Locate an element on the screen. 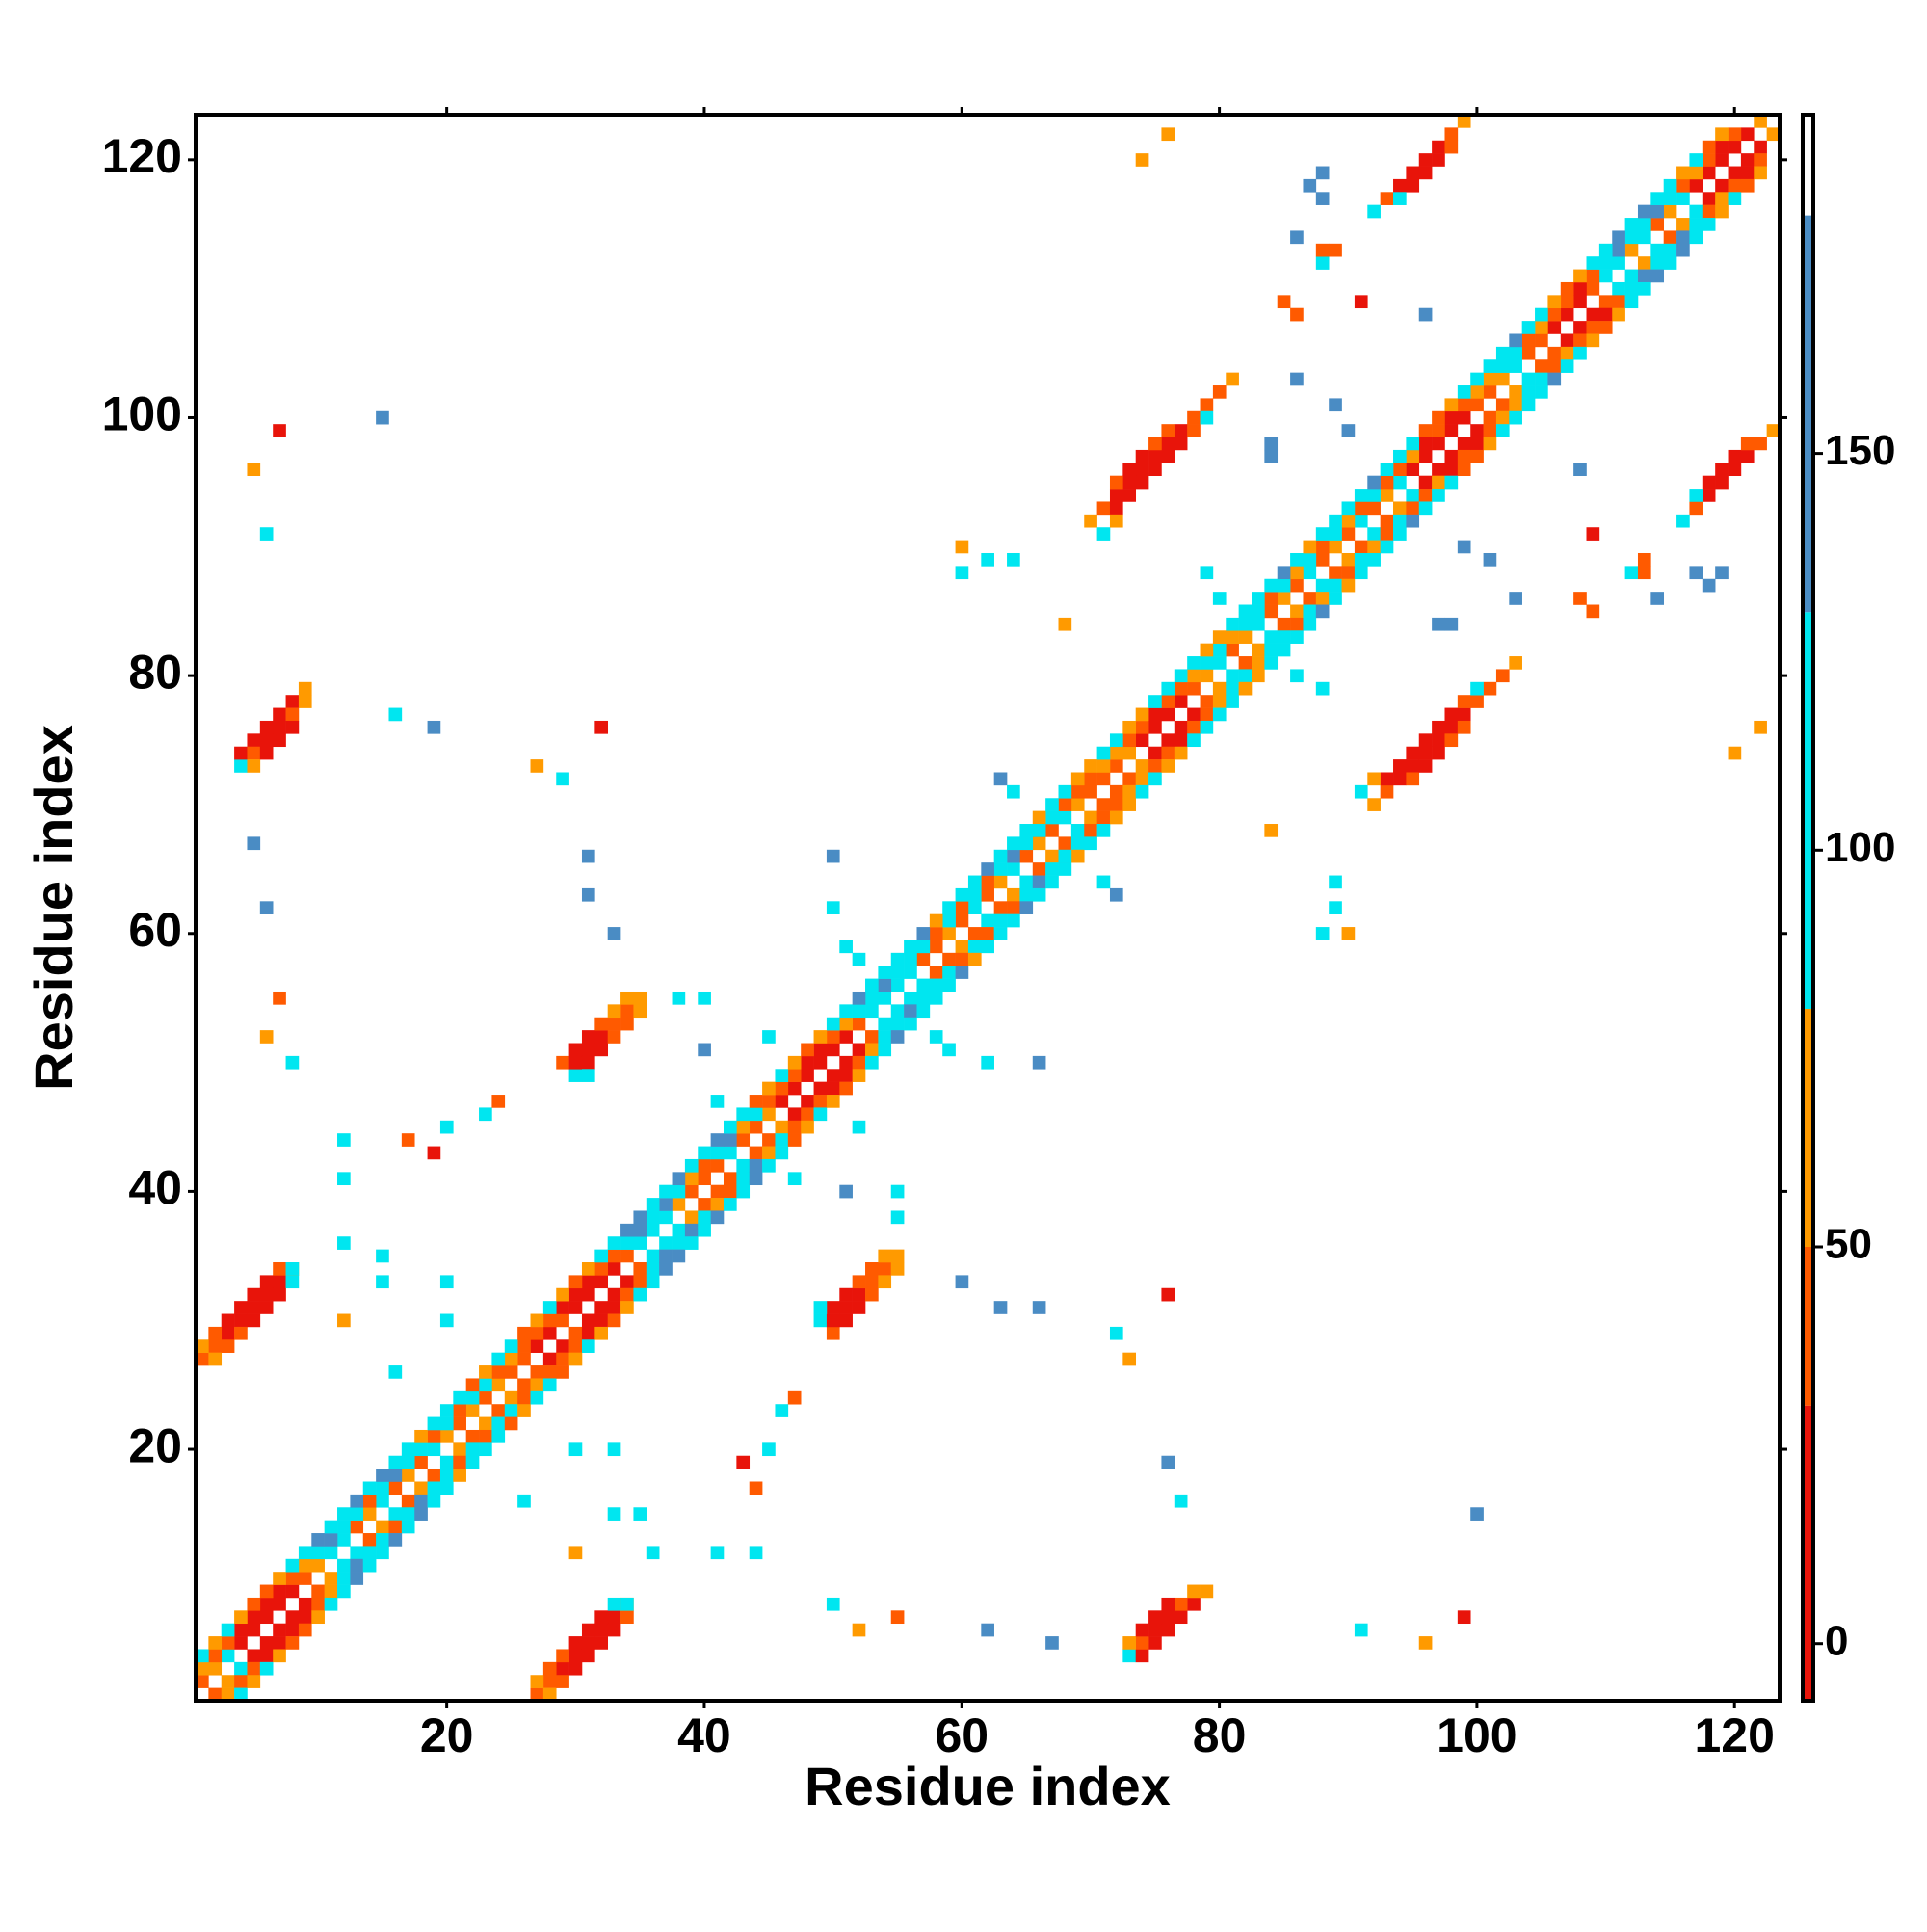 Image resolution: width=1927 pixels, height=1932 pixels. x-axis-title: Residue index is located at coordinates (988, 1786).